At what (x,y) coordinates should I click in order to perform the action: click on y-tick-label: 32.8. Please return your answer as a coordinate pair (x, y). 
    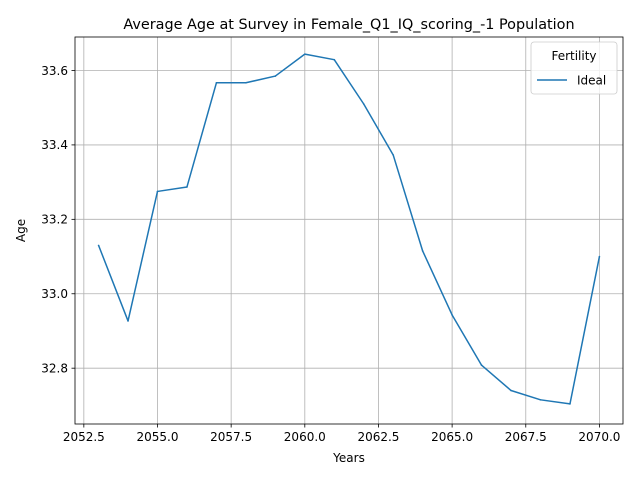
    Looking at the image, I should click on (54, 368).